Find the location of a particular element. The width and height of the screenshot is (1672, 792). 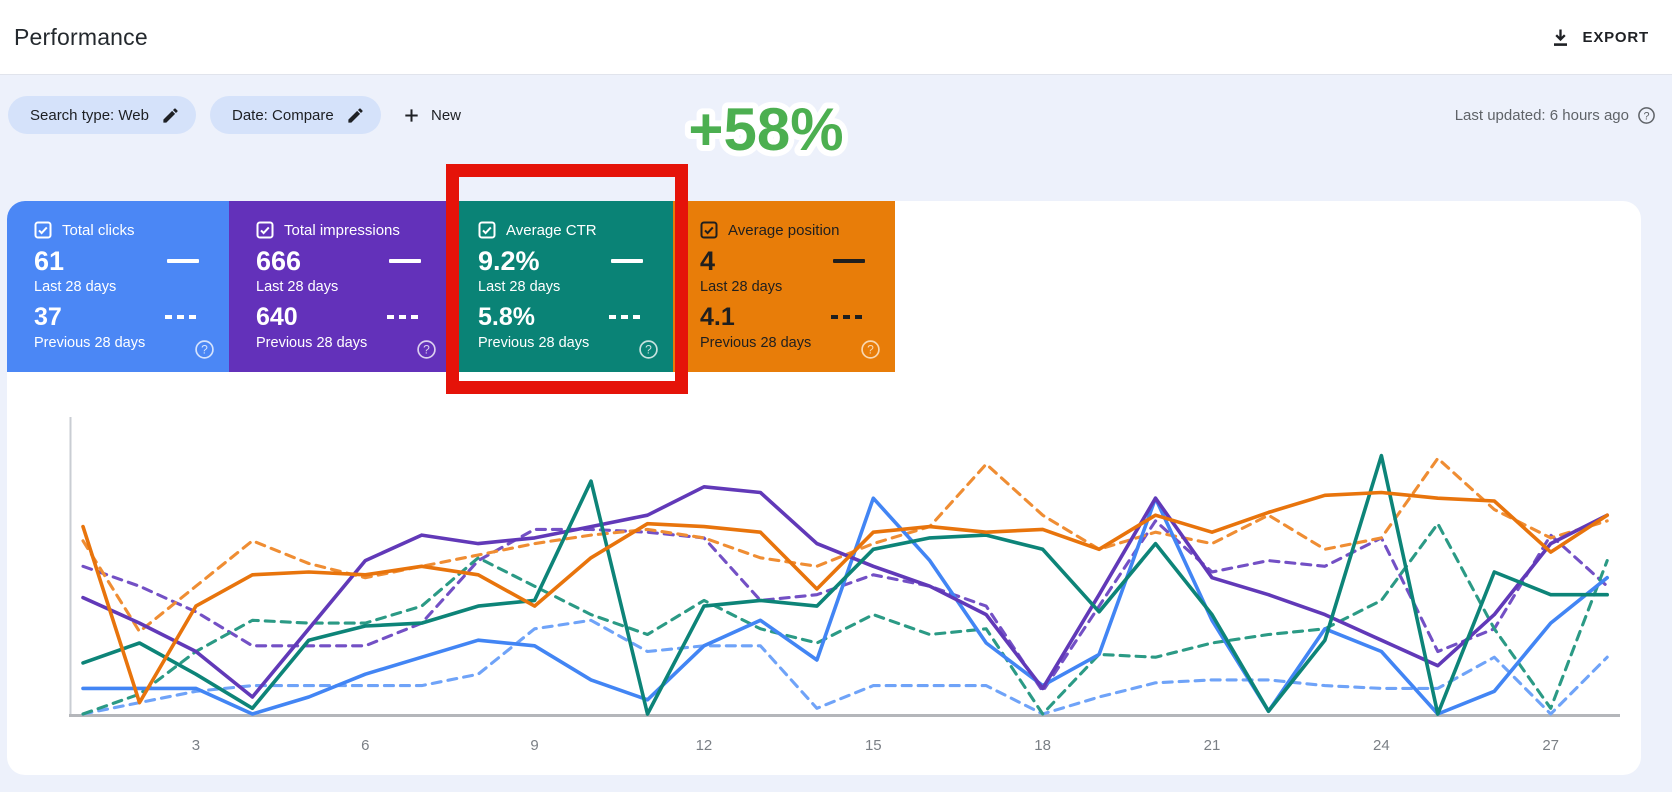

x-axis-tick-label: 9 is located at coordinates (534, 745).